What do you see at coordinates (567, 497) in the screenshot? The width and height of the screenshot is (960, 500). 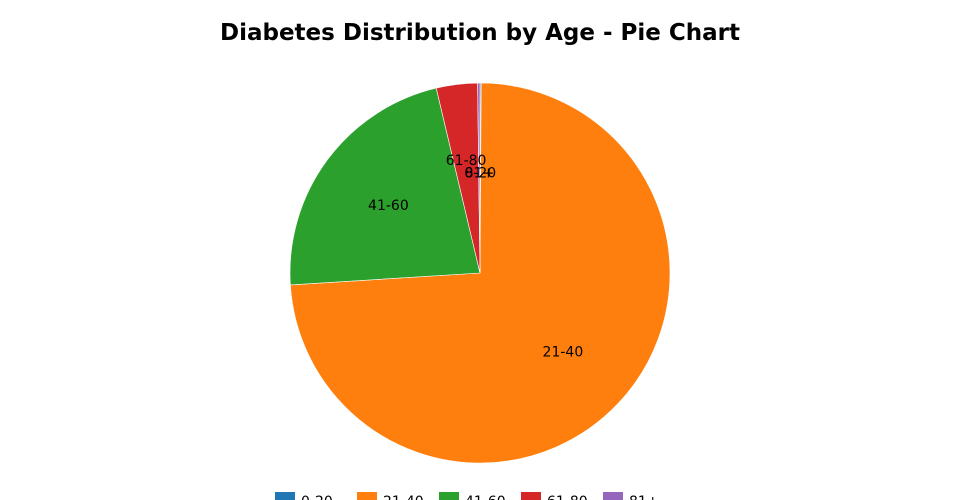 I see `legend-label: 61-80` at bounding box center [567, 497].